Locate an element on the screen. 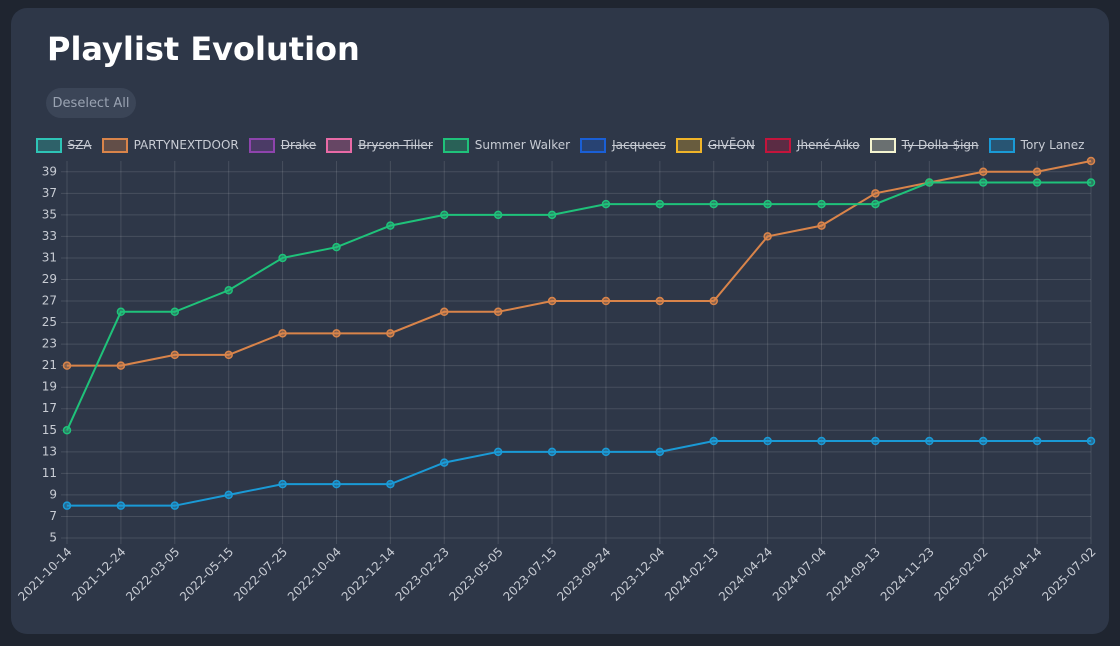  deselect-button: Deselect All is located at coordinates (91, 103).